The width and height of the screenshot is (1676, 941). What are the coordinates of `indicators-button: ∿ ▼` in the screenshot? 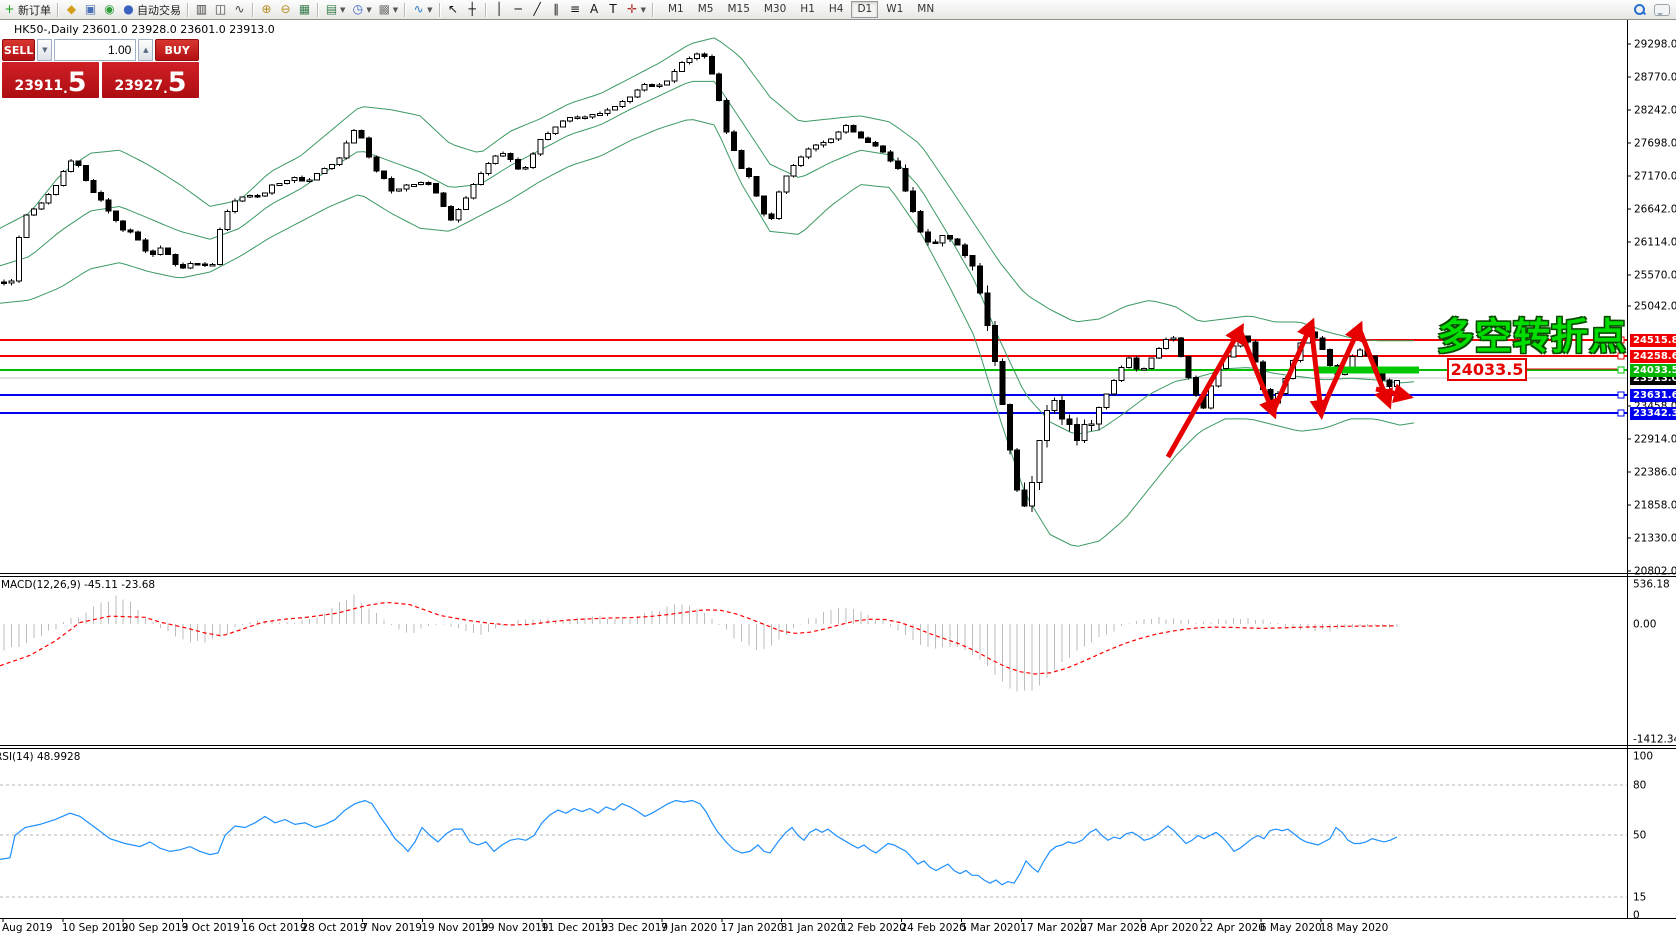 It's located at (422, 9).